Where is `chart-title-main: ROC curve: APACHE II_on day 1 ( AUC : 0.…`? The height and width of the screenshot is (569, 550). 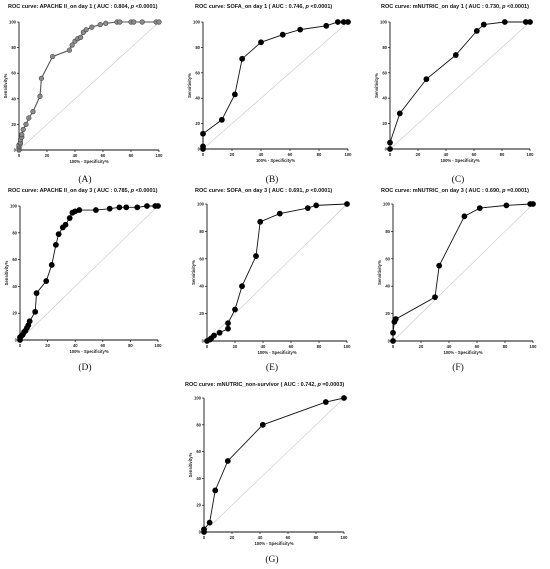
chart-title-main: ROC curve: APACHE II_on day 1 ( AUC : 0.… is located at coordinates (69, 7).